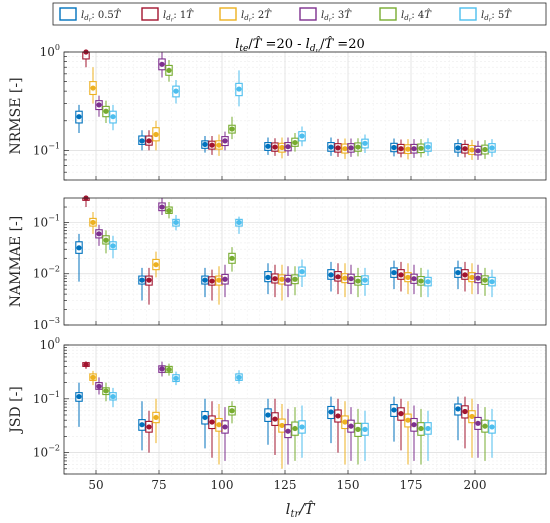  I want to click on box-0.5-50, so click(79, 119).